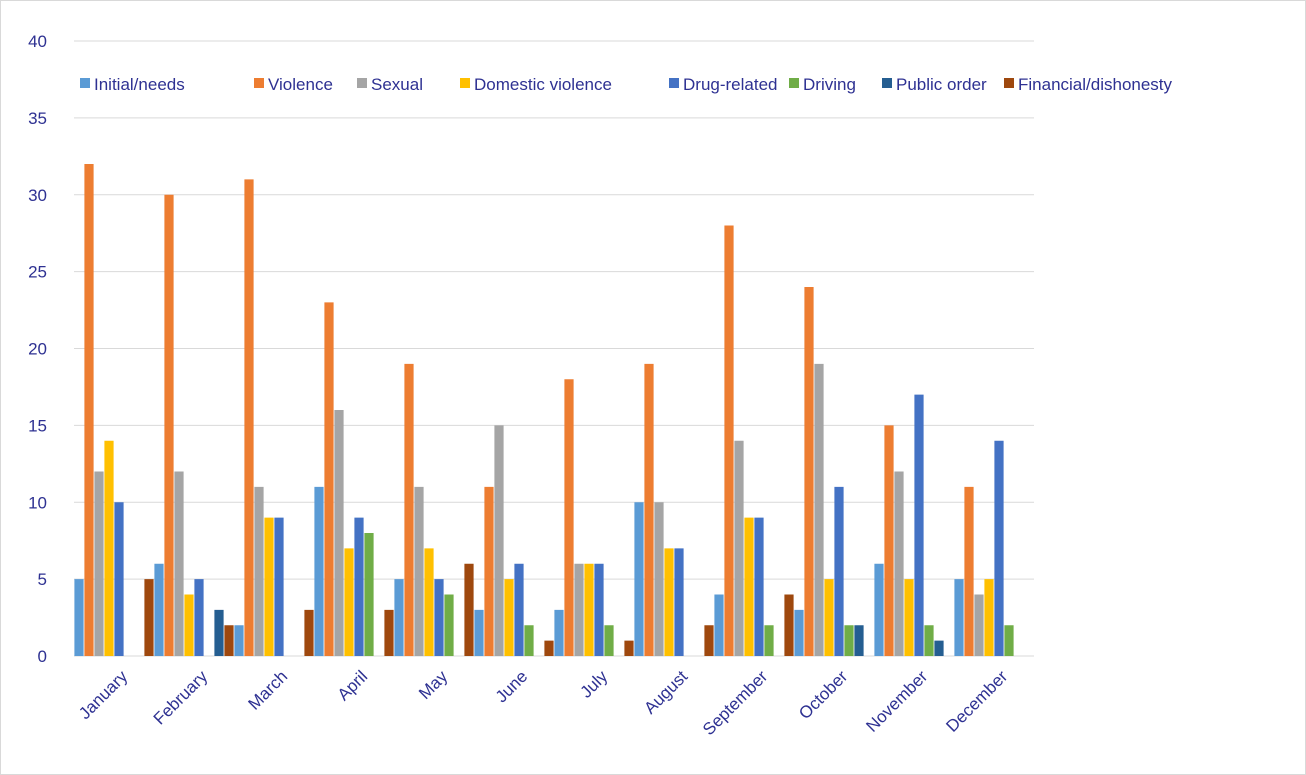  I want to click on y-tick-label: 35, so click(37, 118).